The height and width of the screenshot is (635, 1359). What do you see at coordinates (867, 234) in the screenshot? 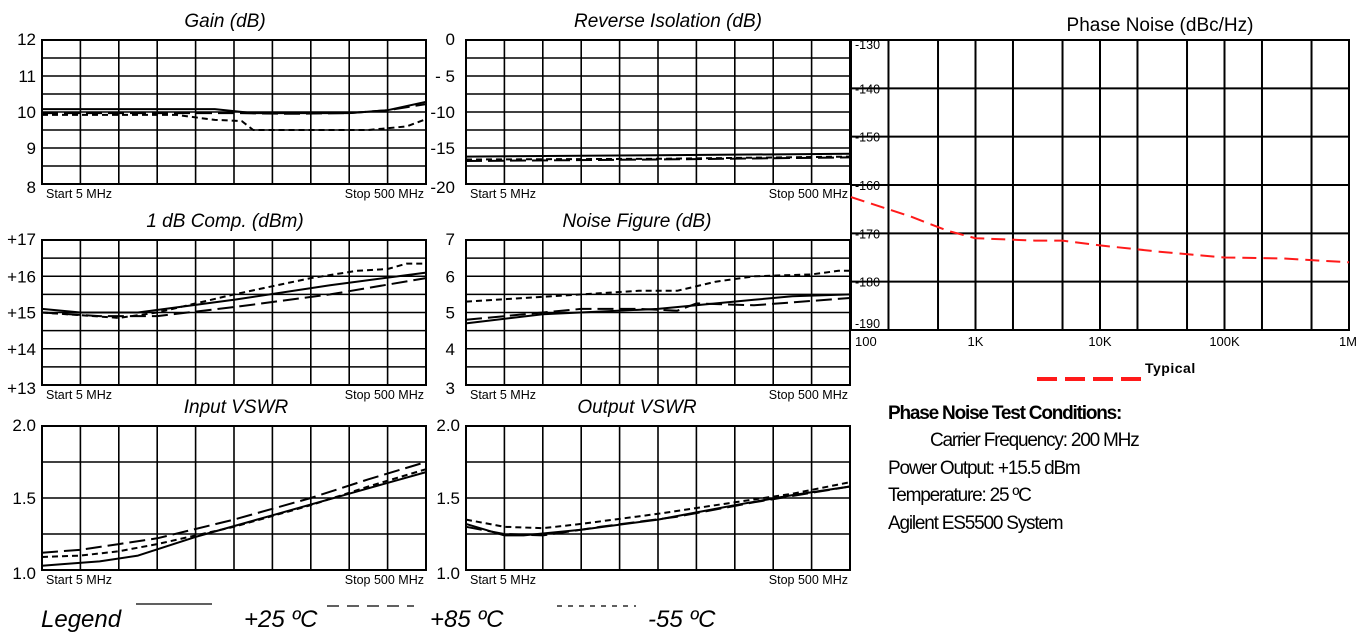
I see `y-tick-label: -170` at bounding box center [867, 234].